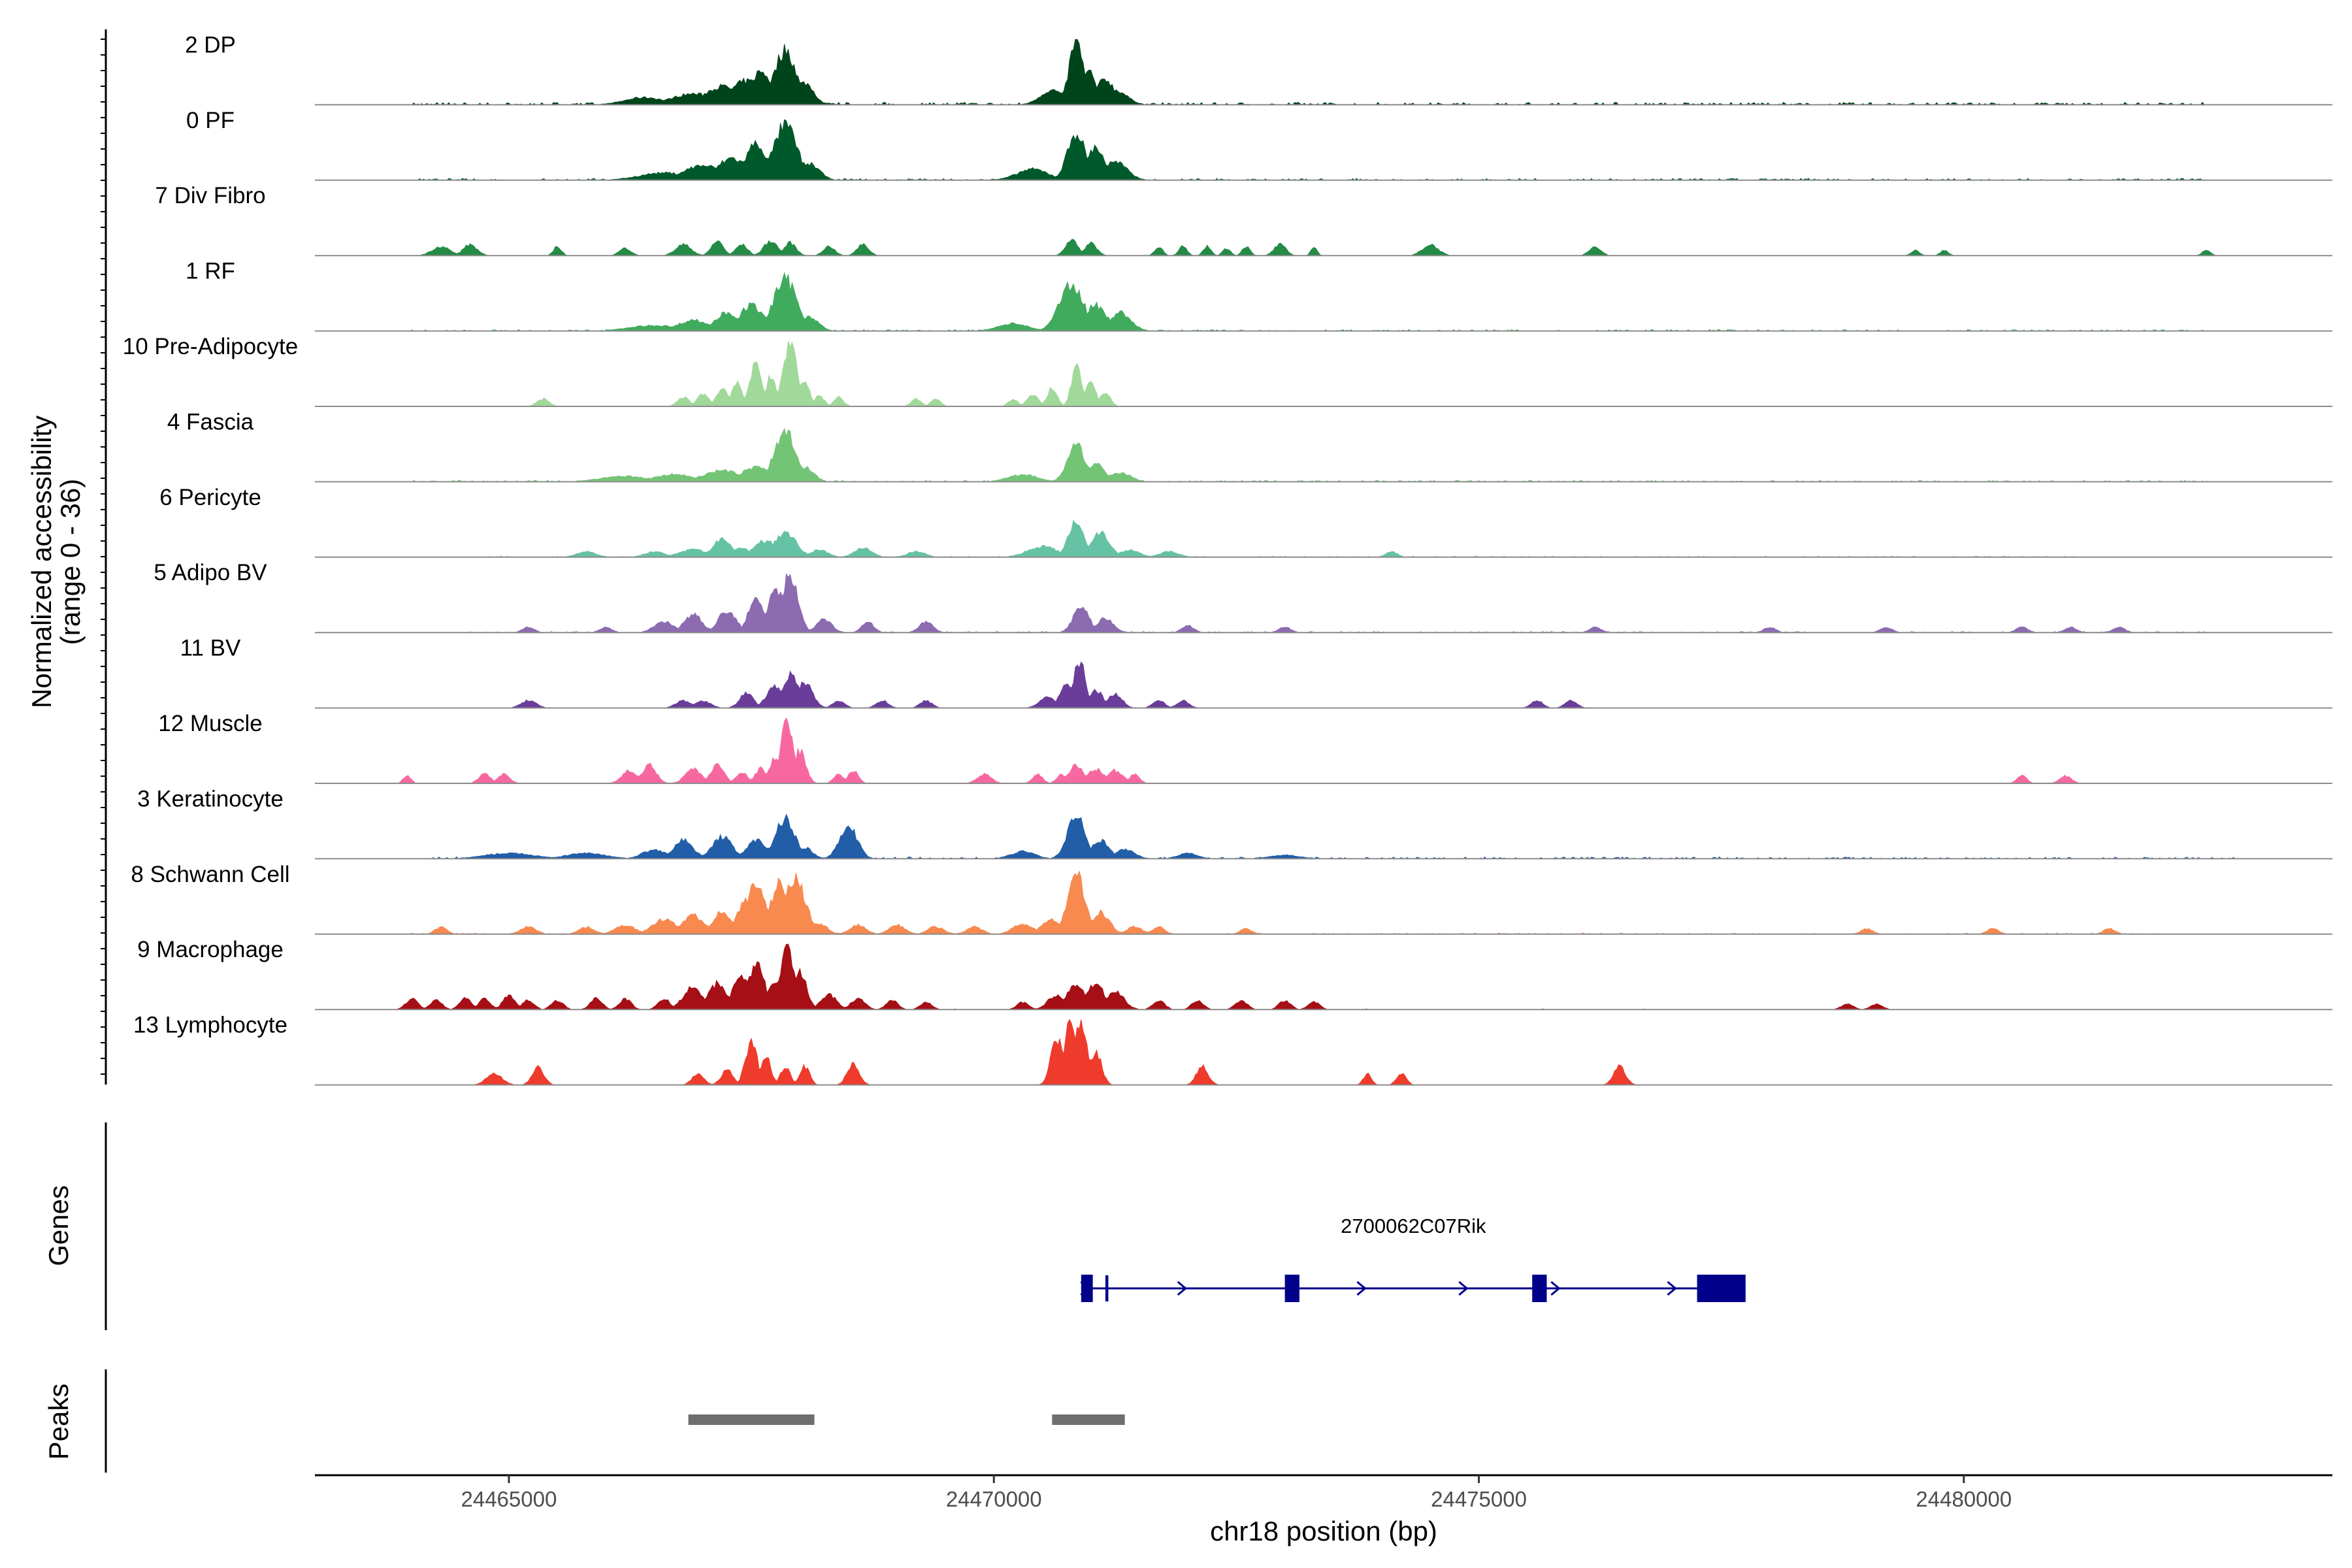  Describe the element at coordinates (210, 120) in the screenshot. I see `track-label: 0 PF` at that location.